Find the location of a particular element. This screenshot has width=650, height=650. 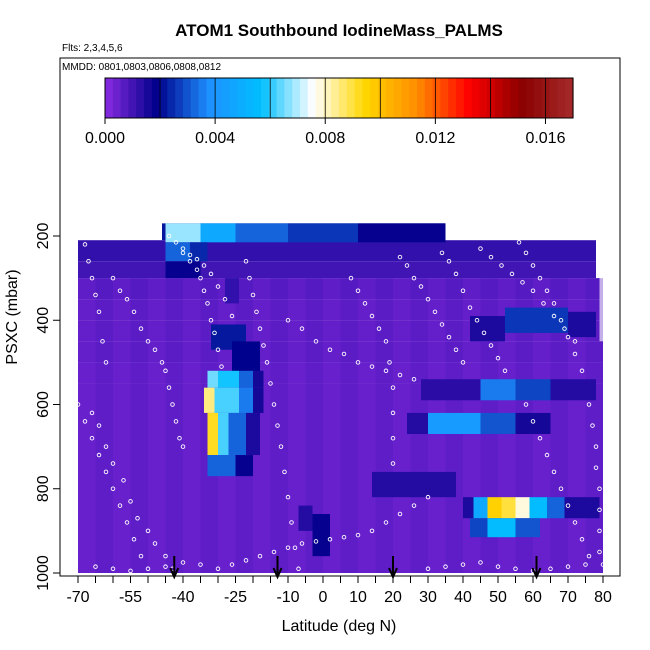

colorbar-tick-label: 0.000 is located at coordinates (105, 138).